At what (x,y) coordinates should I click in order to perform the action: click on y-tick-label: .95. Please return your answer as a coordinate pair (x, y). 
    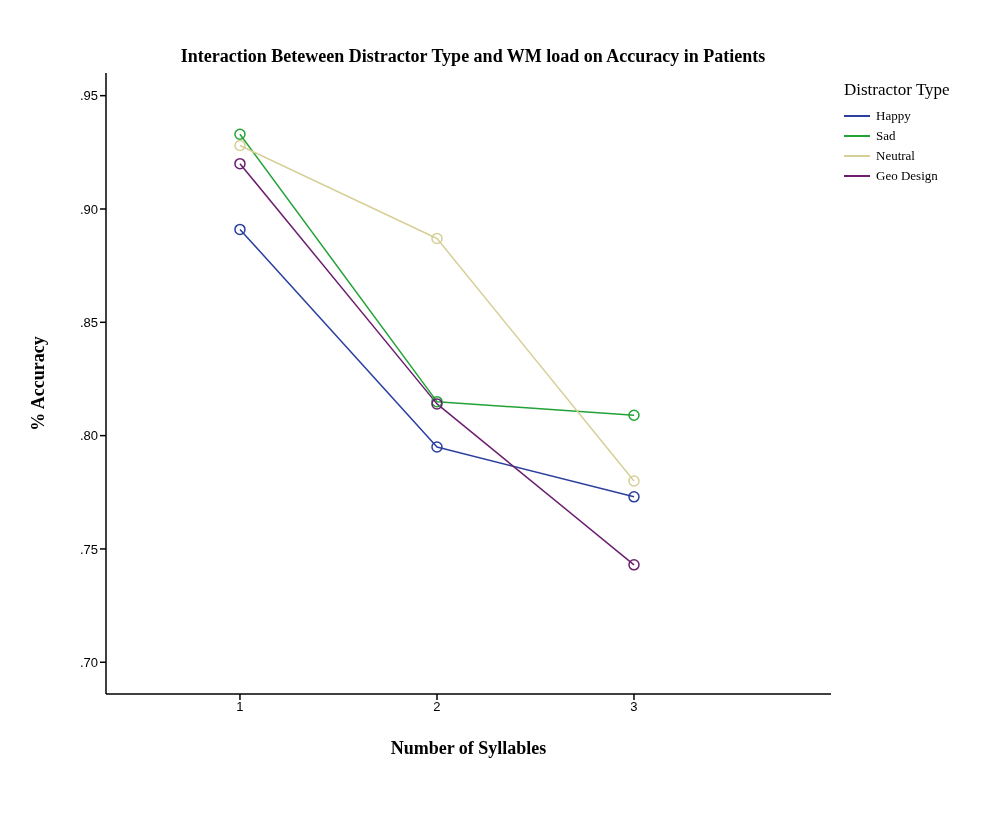
    Looking at the image, I should click on (88, 96).